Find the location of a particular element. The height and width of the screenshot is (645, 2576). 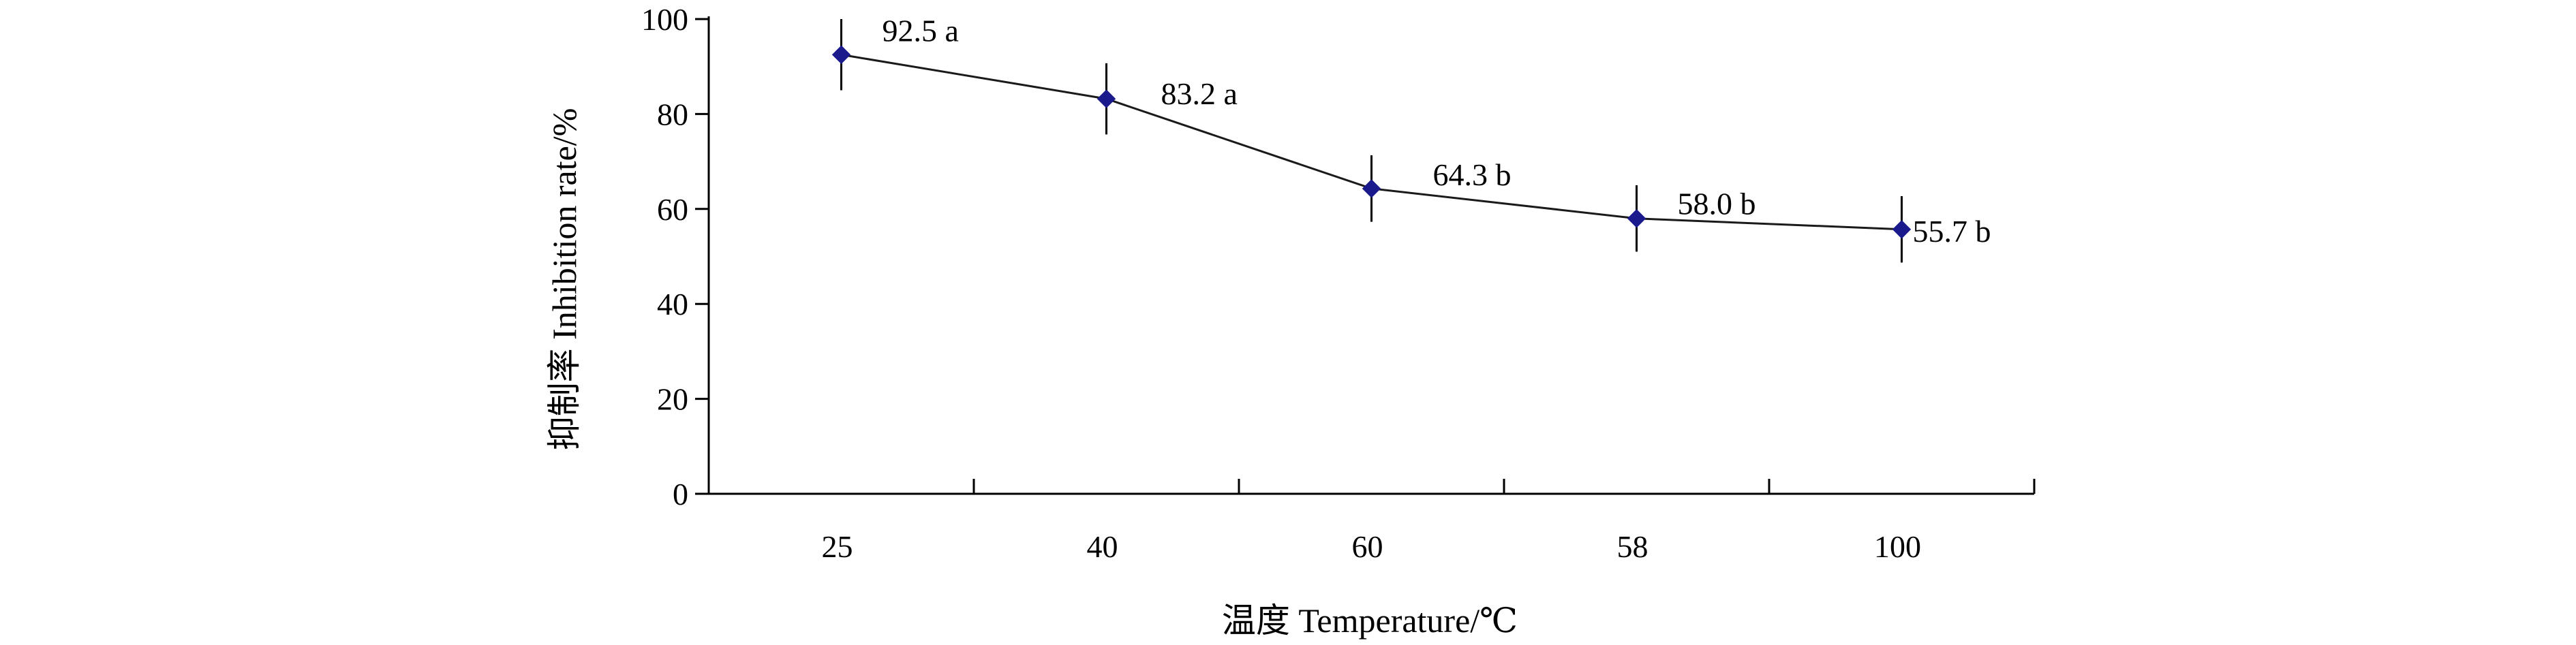

y-tick-label: 40 is located at coordinates (672, 304).